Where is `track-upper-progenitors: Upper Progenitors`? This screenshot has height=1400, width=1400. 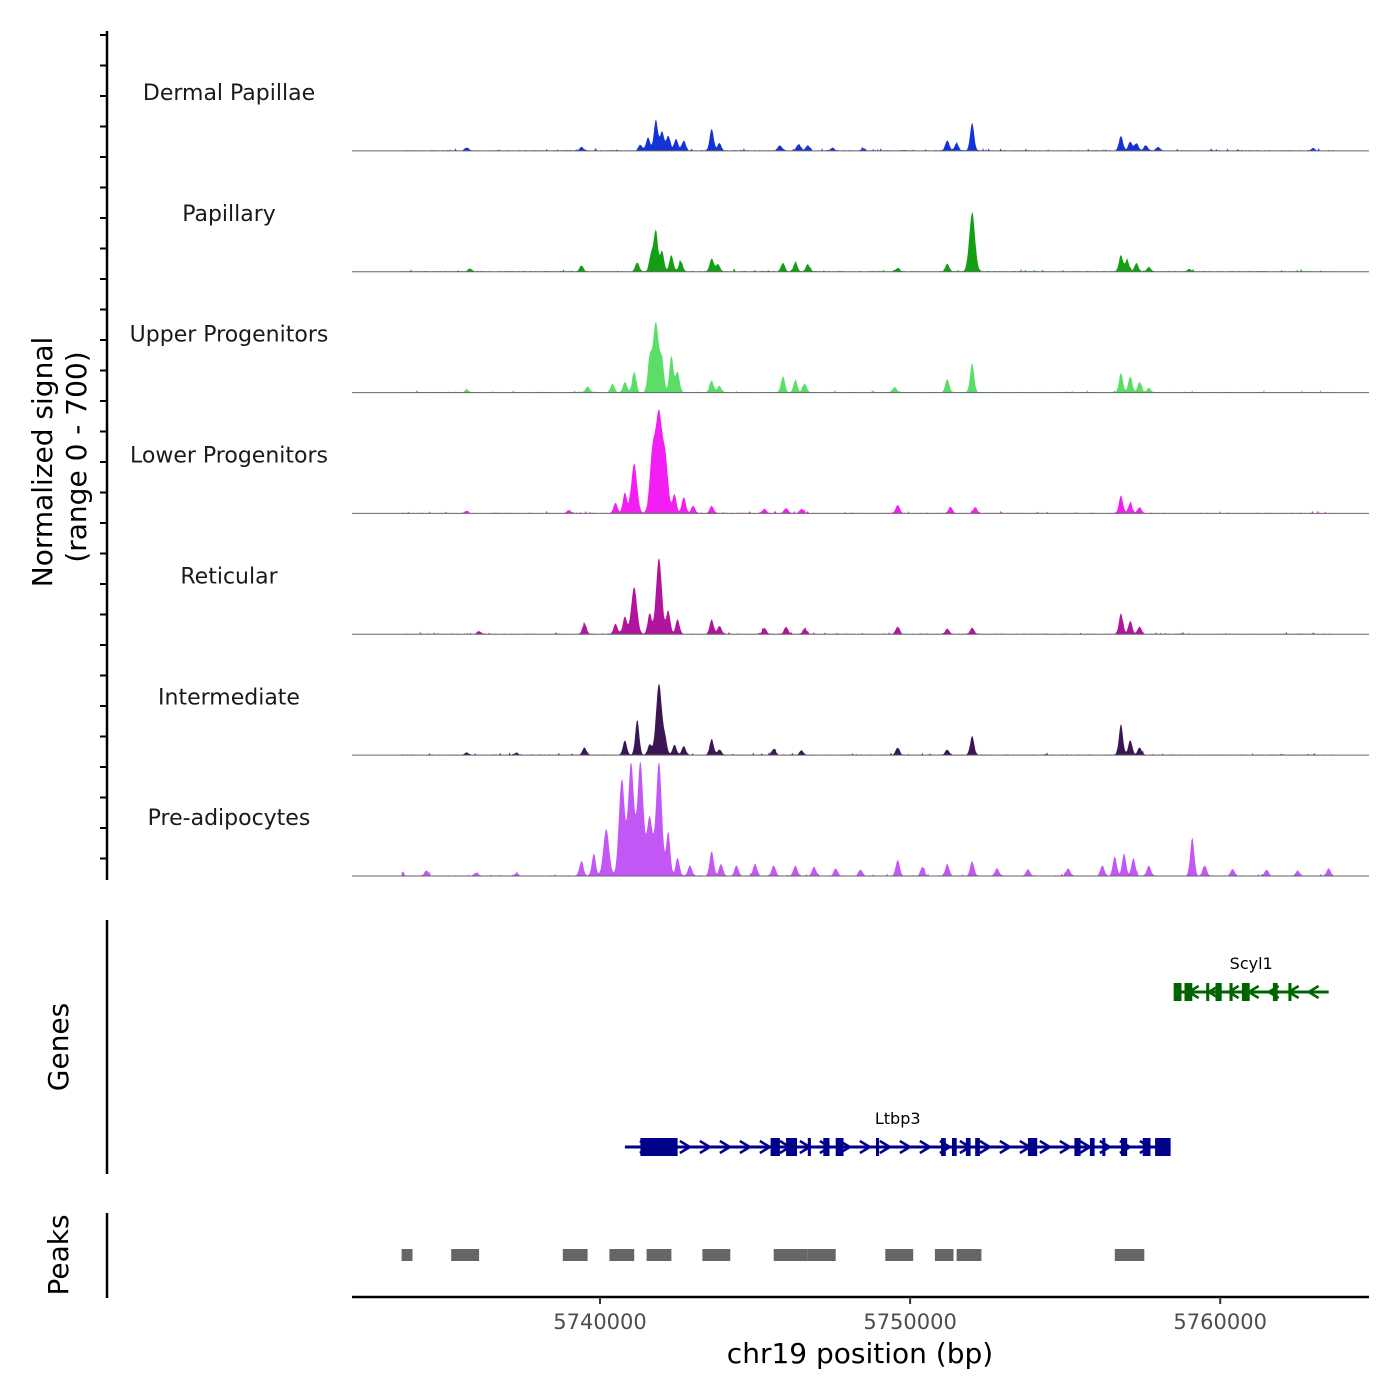
track-upper-progenitors: Upper Progenitors is located at coordinates (749, 358).